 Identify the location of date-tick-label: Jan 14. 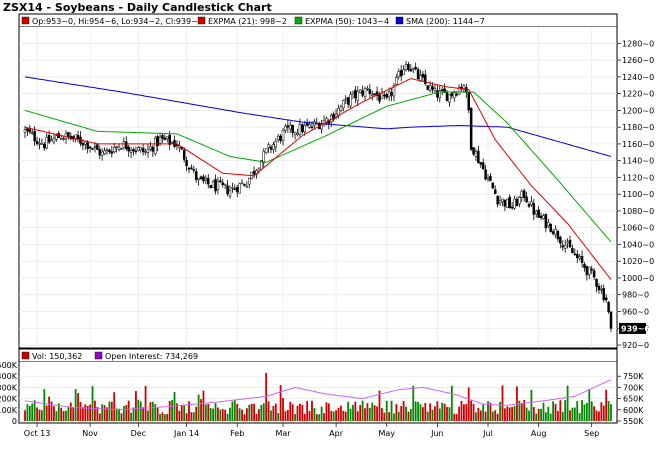
(186, 433).